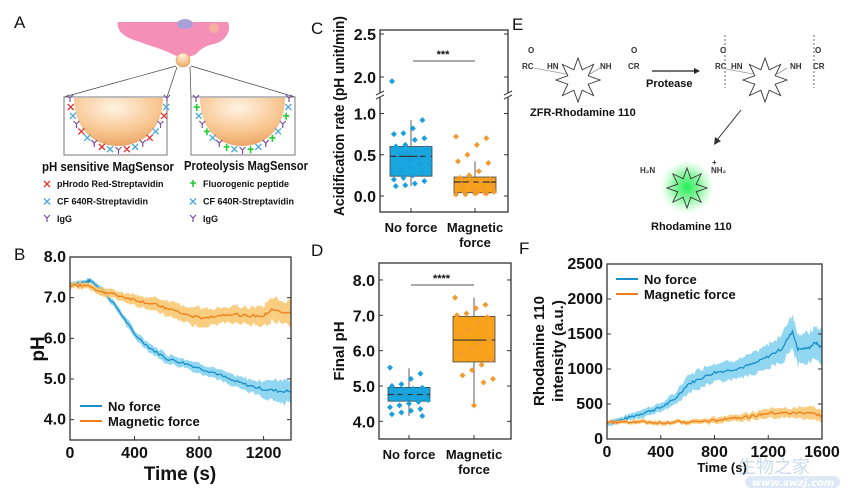 This screenshot has height=492, width=850. What do you see at coordinates (108, 167) in the screenshot?
I see `ph-sensor-title: pH sensitive MagSensor` at bounding box center [108, 167].